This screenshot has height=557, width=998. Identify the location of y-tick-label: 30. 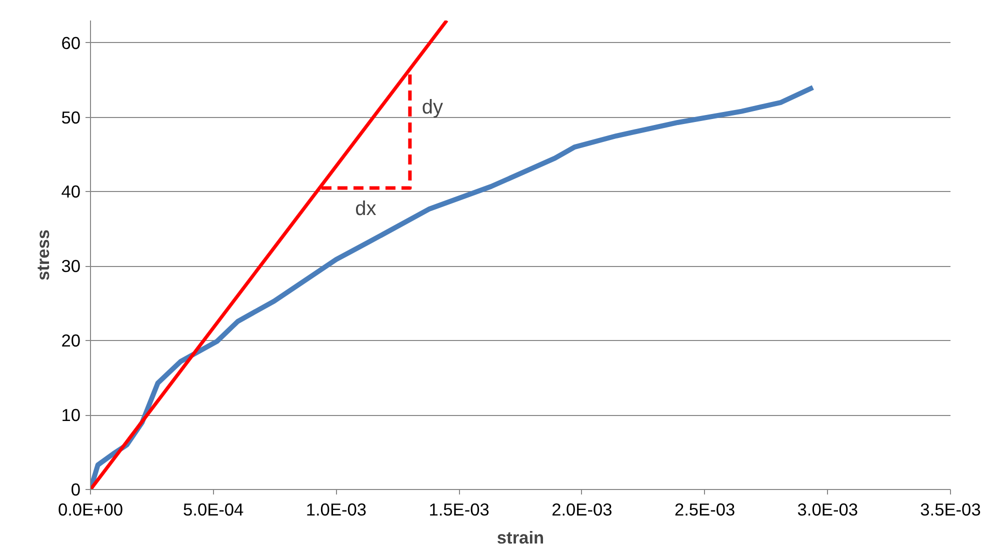
(71, 266).